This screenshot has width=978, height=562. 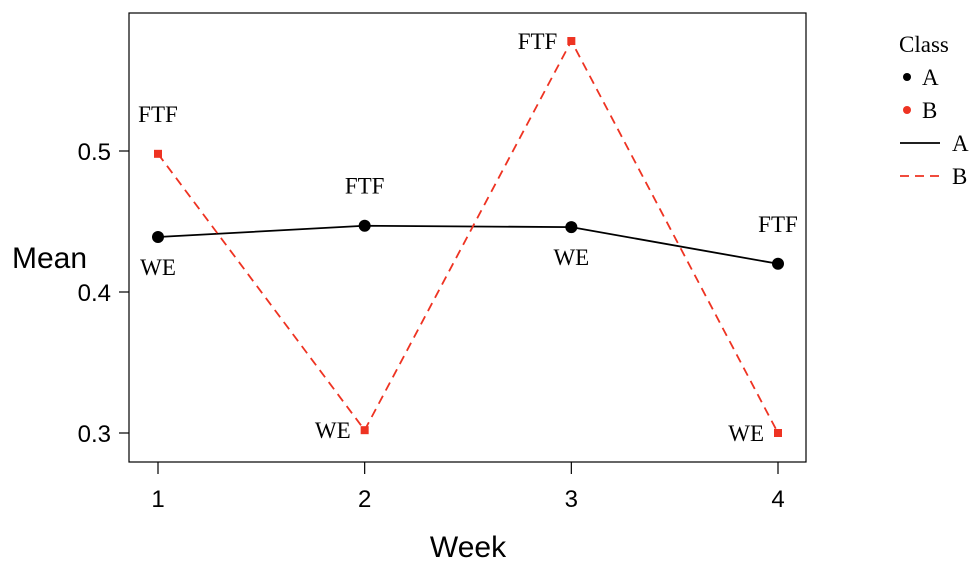 What do you see at coordinates (777, 499) in the screenshot?
I see `x-tick-label: 4` at bounding box center [777, 499].